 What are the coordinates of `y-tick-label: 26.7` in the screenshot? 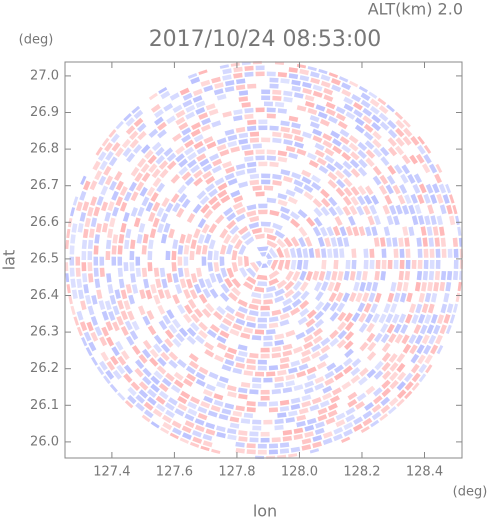 It's located at (44, 185).